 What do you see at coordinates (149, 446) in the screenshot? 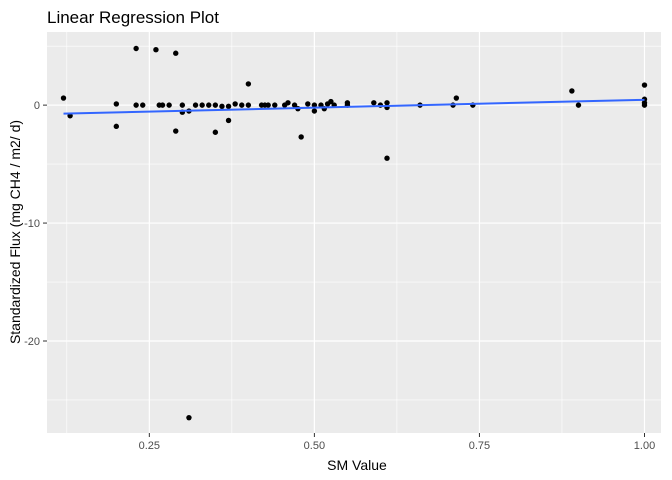
I see `x-tick-label: 0.25` at bounding box center [149, 446].